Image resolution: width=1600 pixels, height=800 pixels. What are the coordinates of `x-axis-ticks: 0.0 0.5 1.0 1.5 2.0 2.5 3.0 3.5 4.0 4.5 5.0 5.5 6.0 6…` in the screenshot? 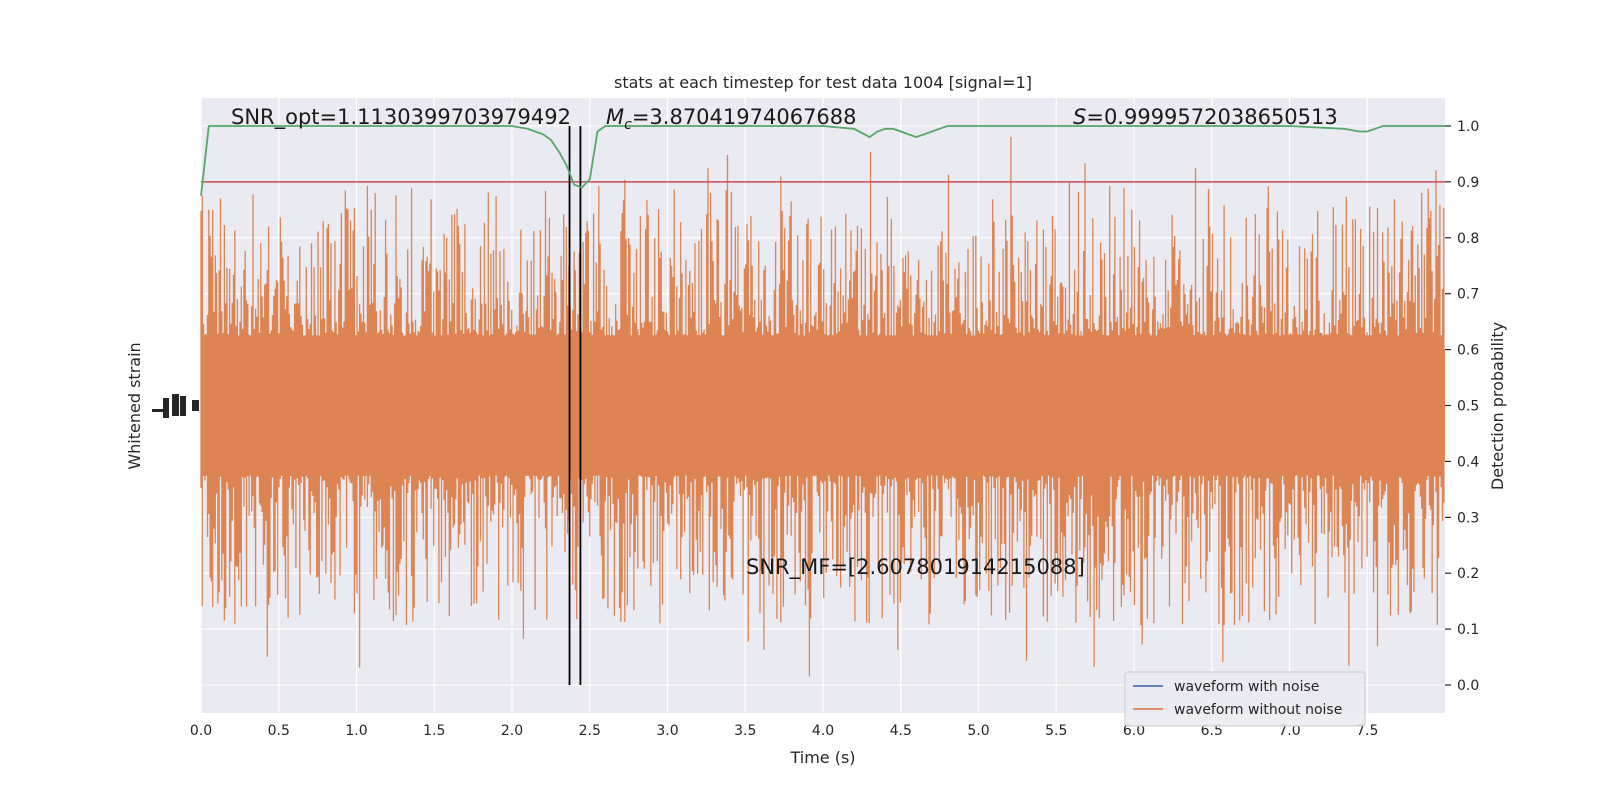 It's located at (784, 731).